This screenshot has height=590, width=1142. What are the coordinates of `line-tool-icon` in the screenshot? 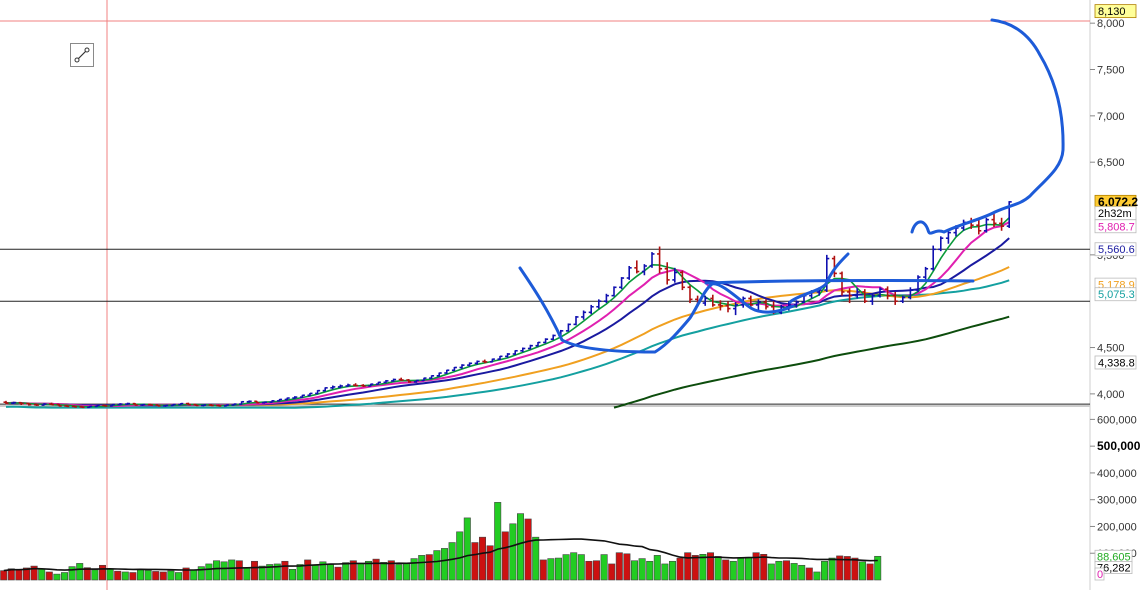 It's located at (82, 55).